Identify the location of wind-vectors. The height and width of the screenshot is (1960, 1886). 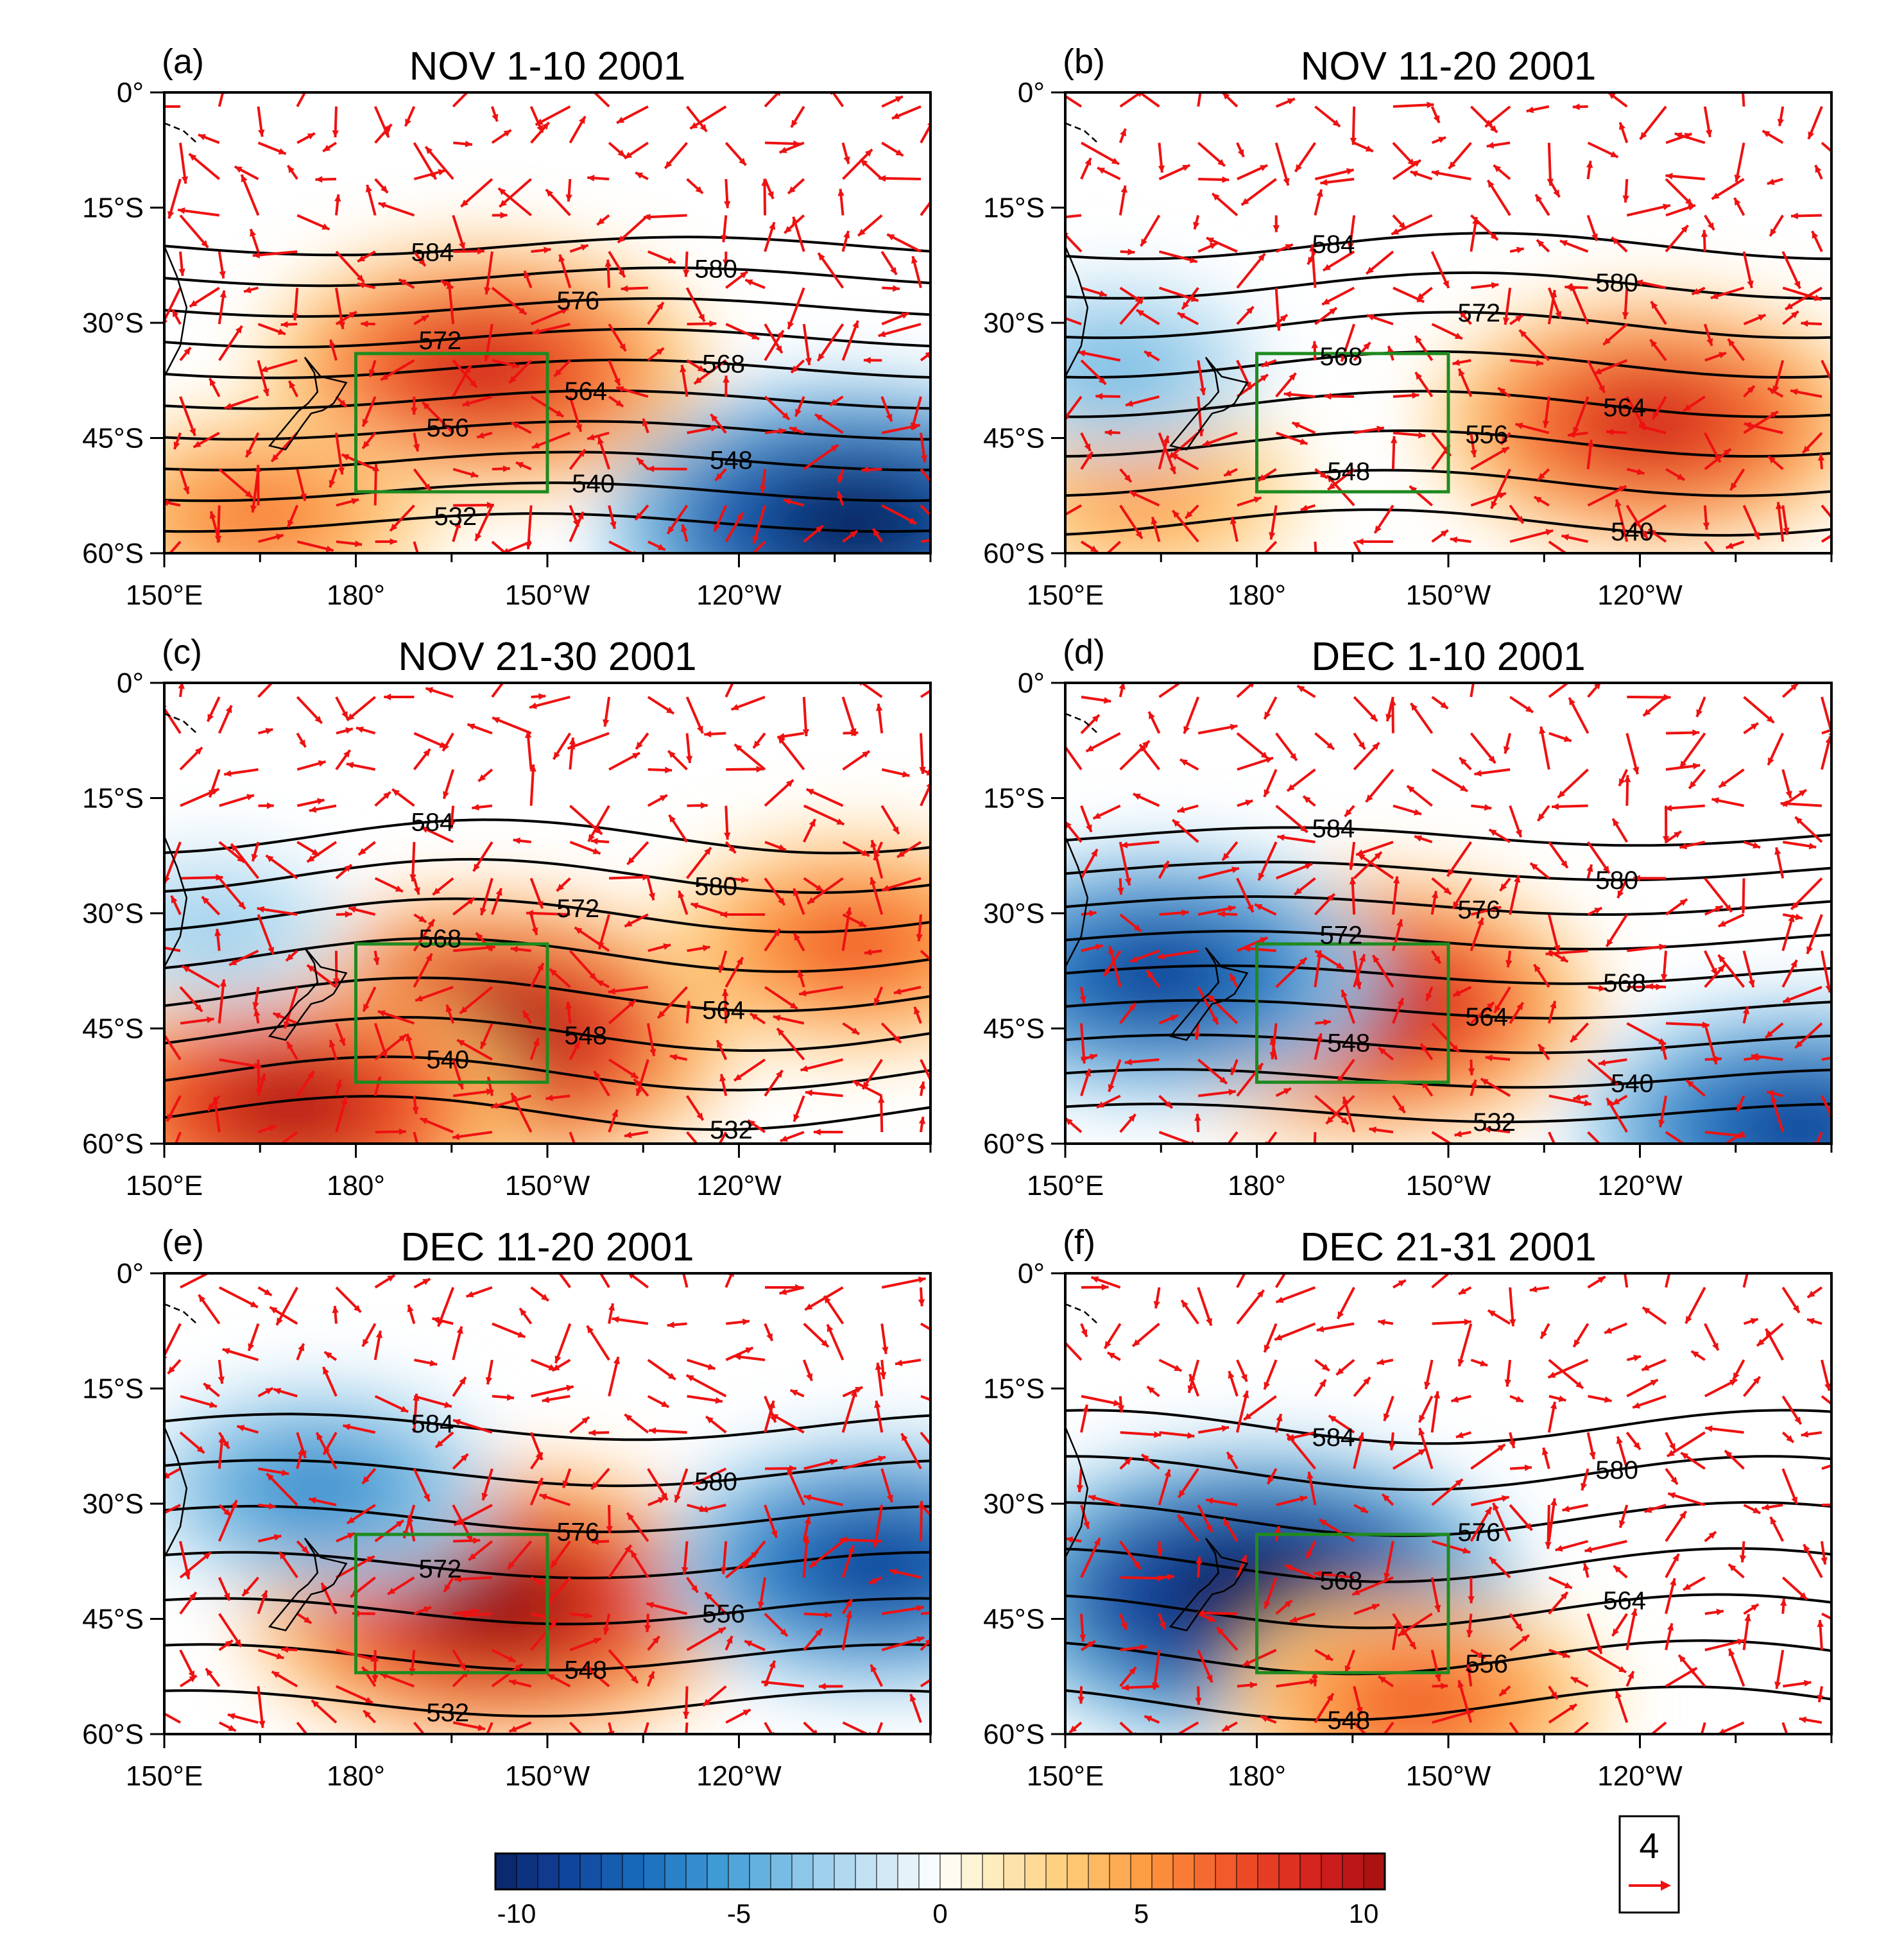
(547, 913).